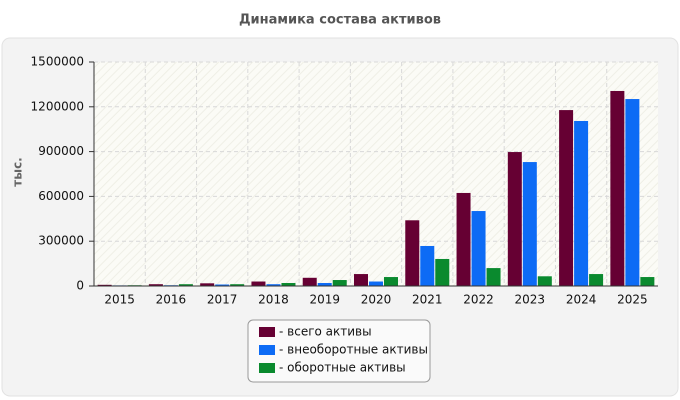 Image resolution: width=680 pixels, height=400 pixels. I want to click on legend, so click(339, 351).